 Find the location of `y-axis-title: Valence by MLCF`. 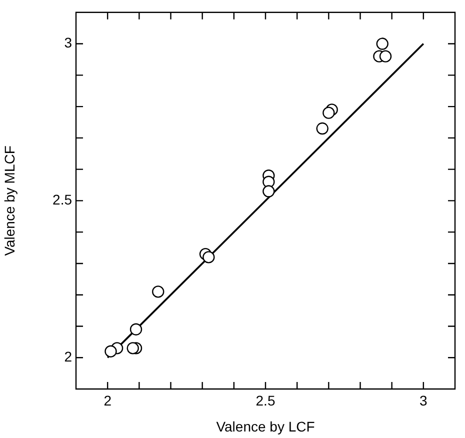

y-axis-title: Valence by MLCF is located at coordinates (9, 201).